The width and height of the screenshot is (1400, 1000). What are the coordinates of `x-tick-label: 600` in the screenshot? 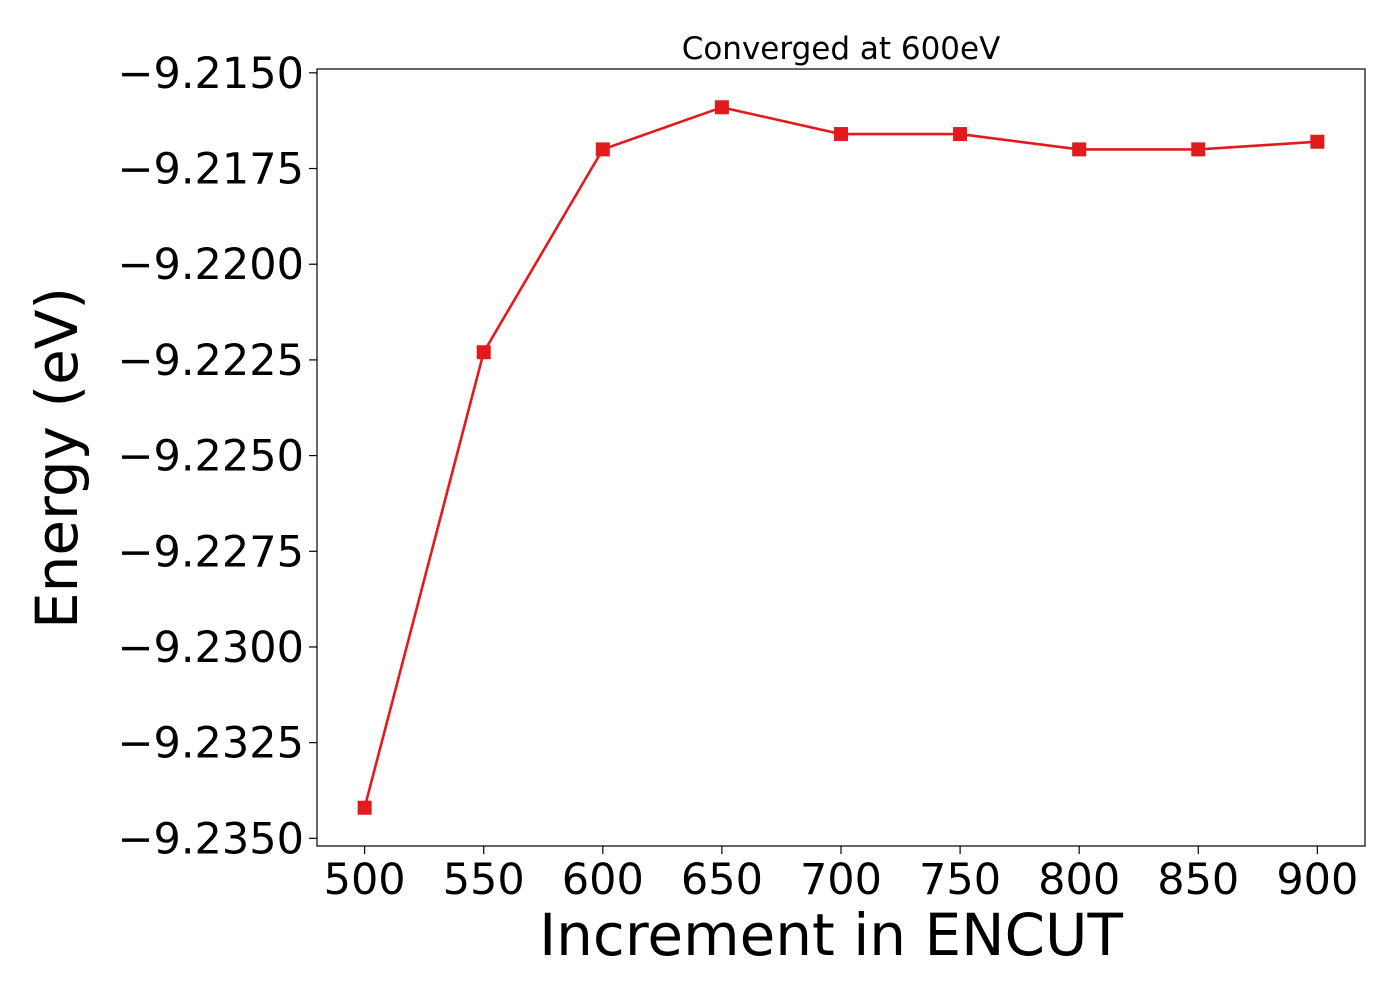 It's located at (603, 880).